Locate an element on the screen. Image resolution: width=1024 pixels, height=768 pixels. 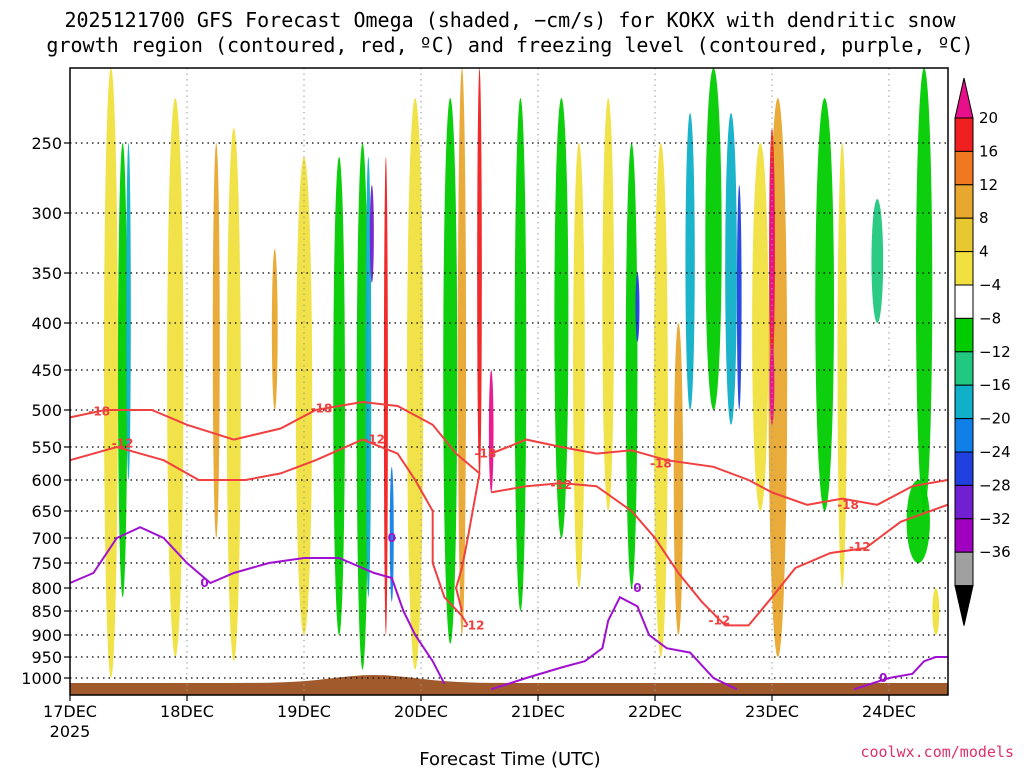
y-tick-label-950: 950 is located at coordinates (46, 657).